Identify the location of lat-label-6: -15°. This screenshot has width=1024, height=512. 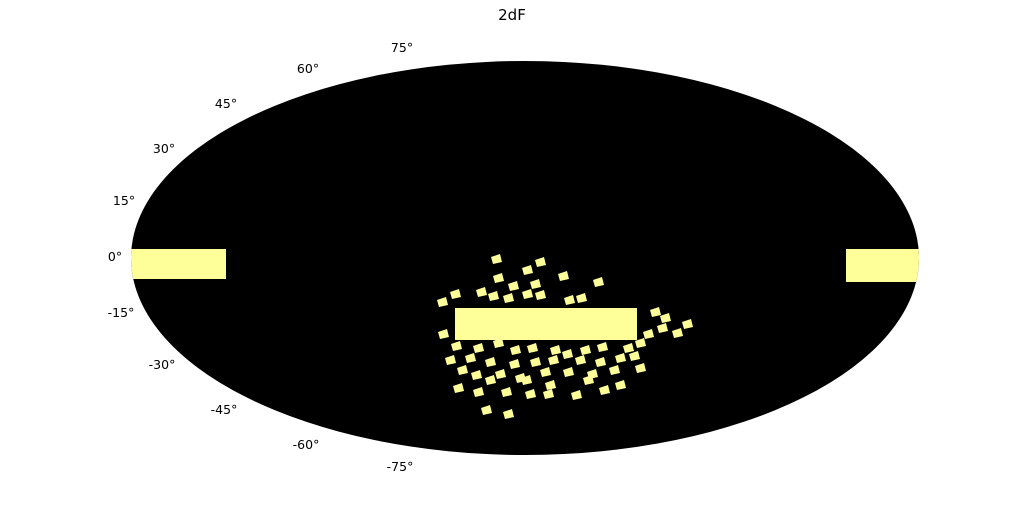
(121, 312).